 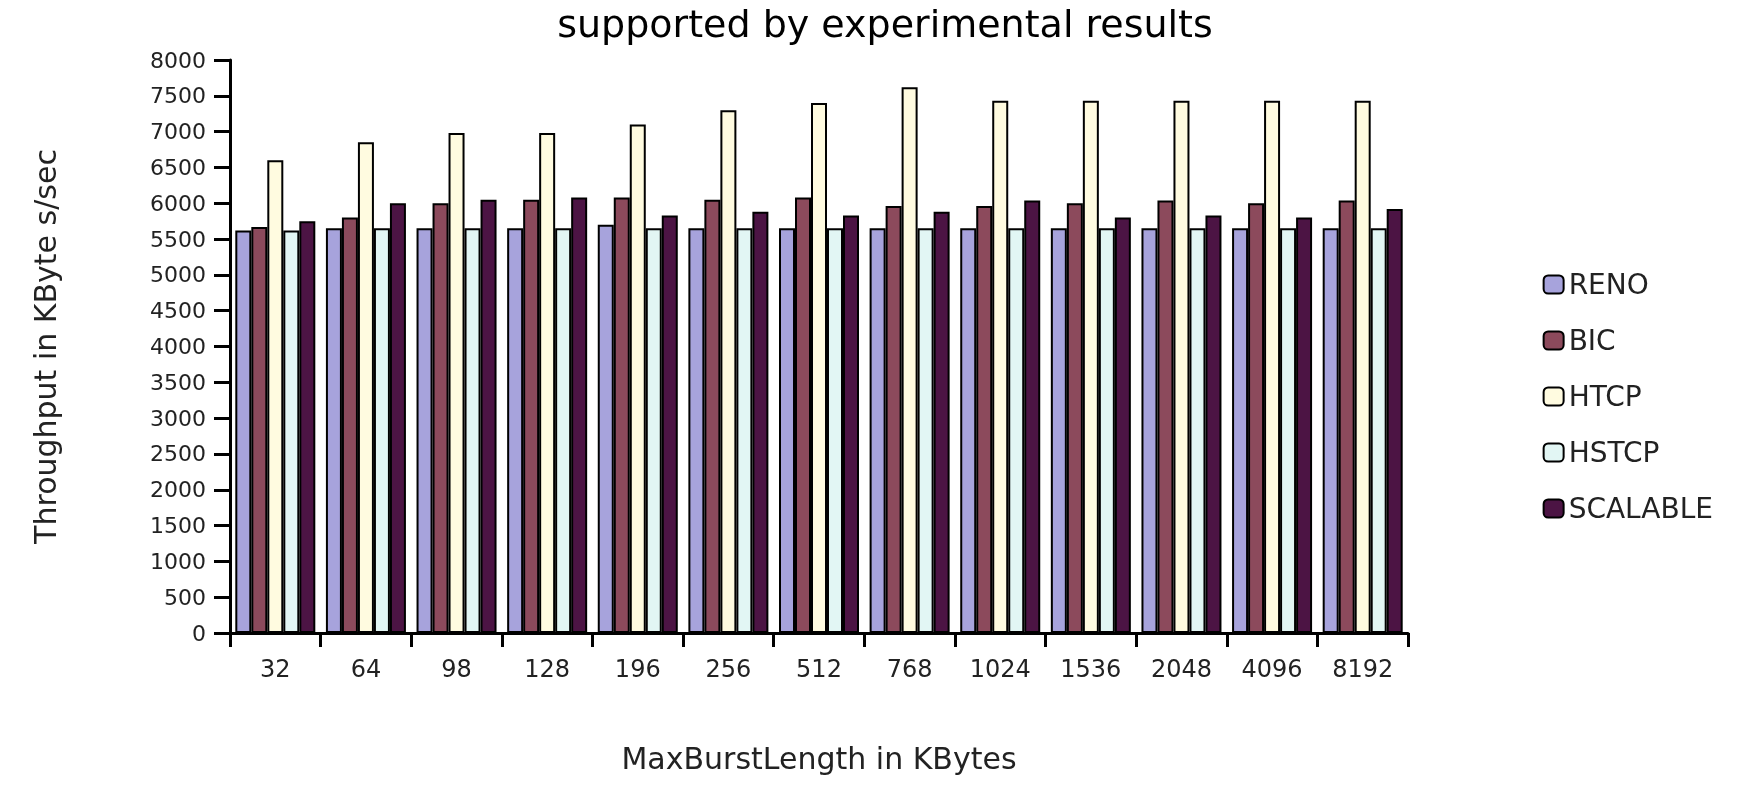 What do you see at coordinates (178, 382) in the screenshot?
I see `y-tick-label: 3500` at bounding box center [178, 382].